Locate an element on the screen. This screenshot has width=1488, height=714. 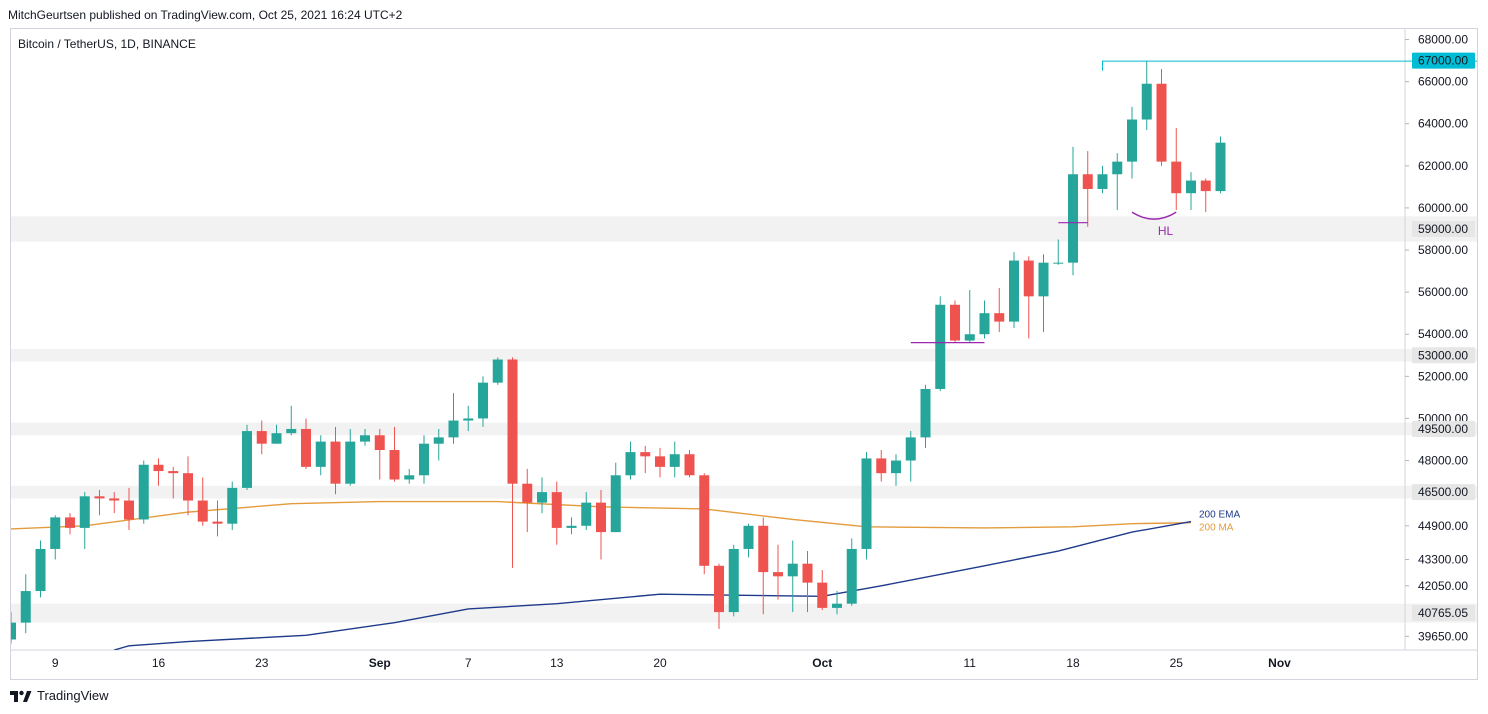
time-axis-label: 25 is located at coordinates (1177, 663).